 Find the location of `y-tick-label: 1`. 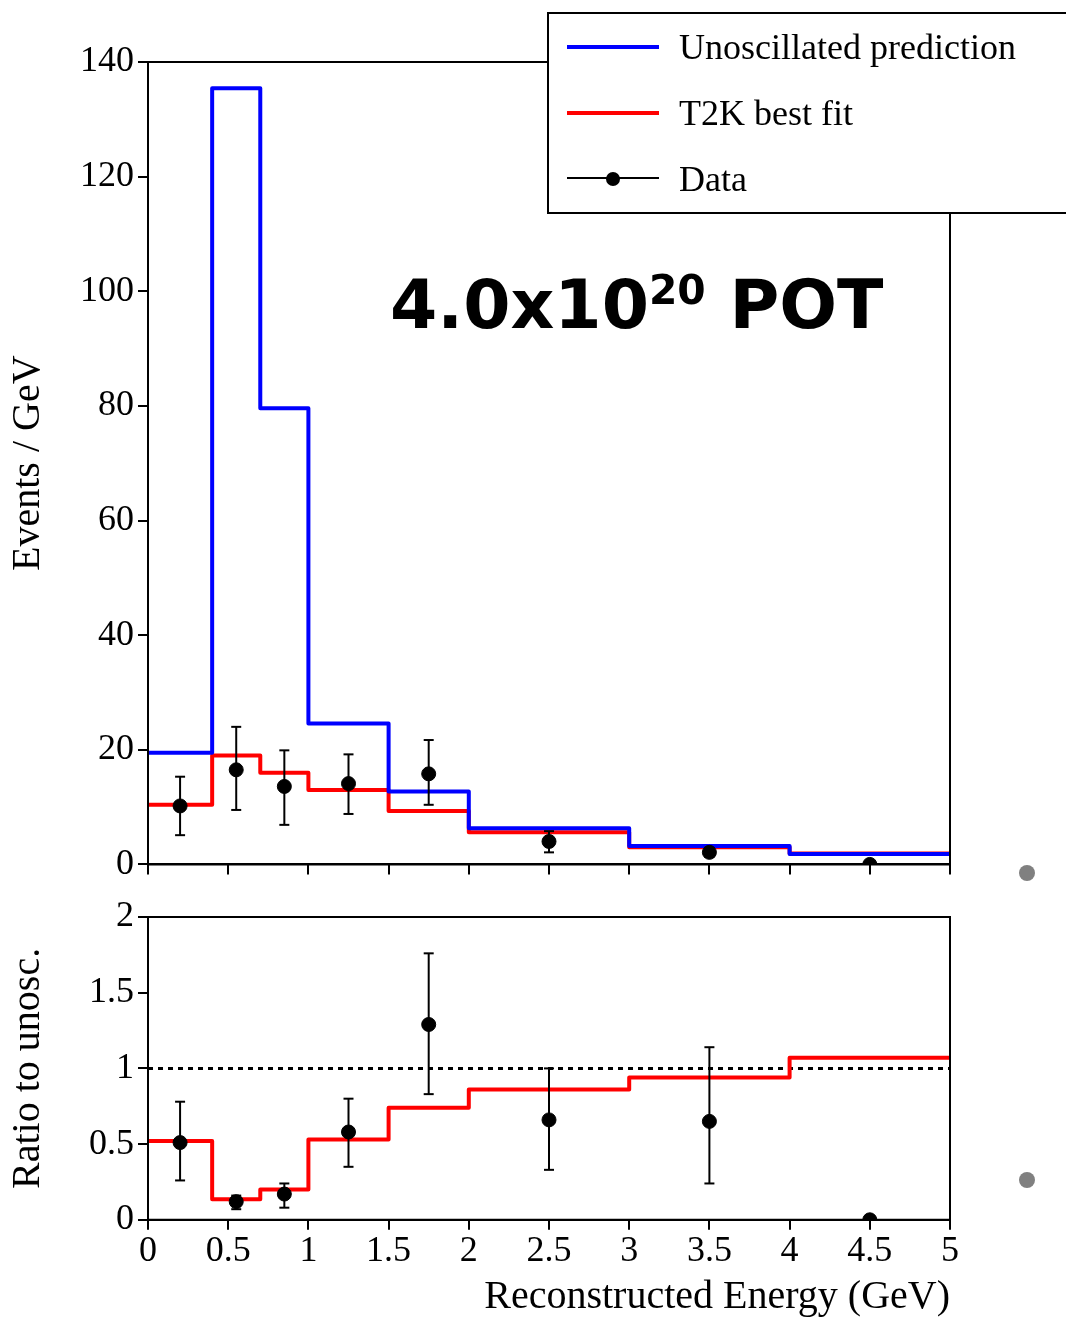

y-tick-label: 1 is located at coordinates (125, 1065).